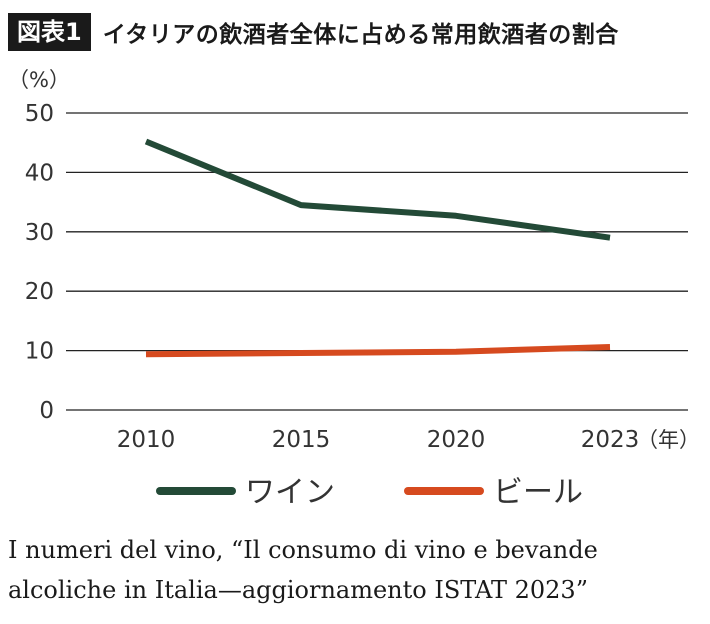 This screenshot has height=624, width=710. What do you see at coordinates (49, 32) in the screenshot?
I see `figure-badge: 図表1` at bounding box center [49, 32].